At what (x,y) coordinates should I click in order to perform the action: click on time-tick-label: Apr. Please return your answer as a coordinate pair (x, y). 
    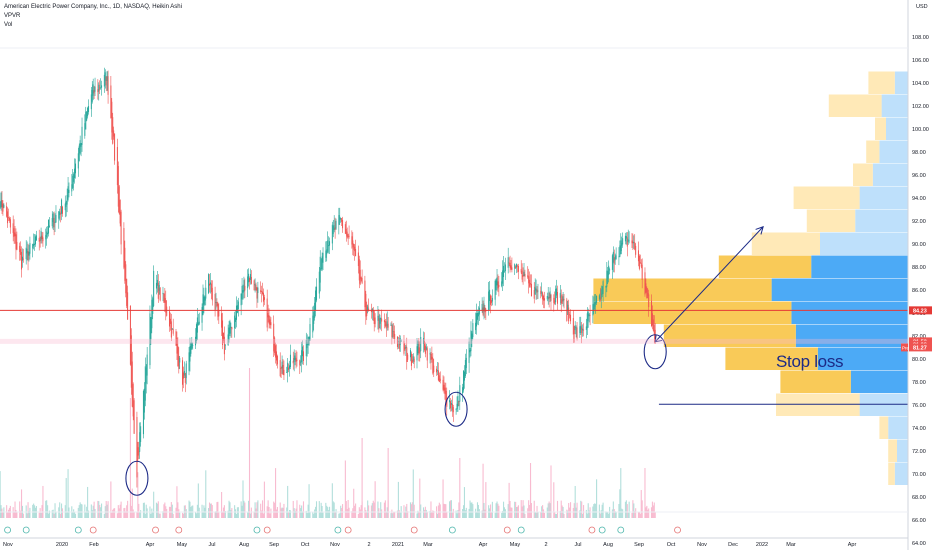
    Looking at the image, I should click on (483, 545).